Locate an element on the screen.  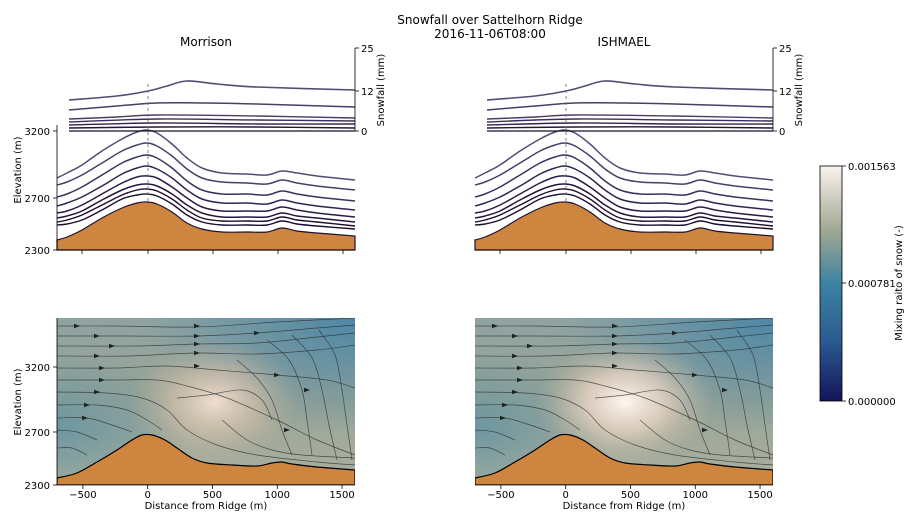
ishmael-terrain-lower is located at coordinates (624, 459).